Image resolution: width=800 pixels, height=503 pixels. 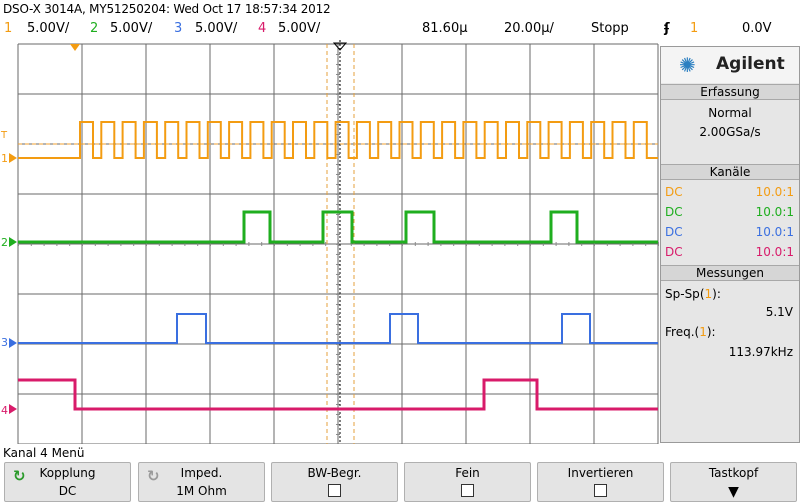 I want to click on meas2-value: 113.97kHz, so click(x=760, y=352).